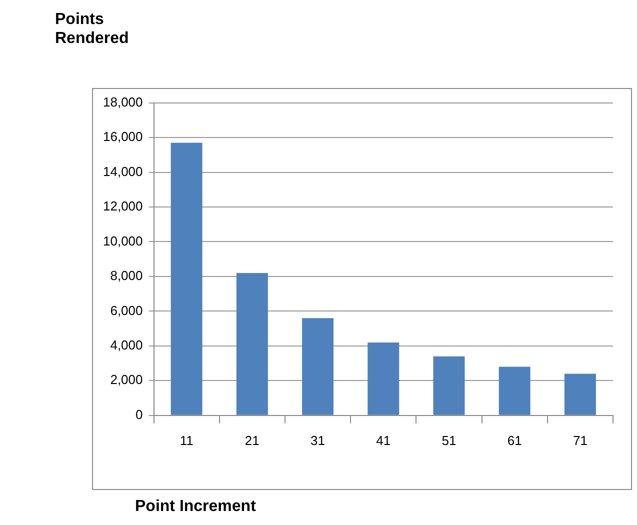 This screenshot has width=637, height=525. Describe the element at coordinates (126, 380) in the screenshot. I see `y-tick-label: 2,000` at that location.